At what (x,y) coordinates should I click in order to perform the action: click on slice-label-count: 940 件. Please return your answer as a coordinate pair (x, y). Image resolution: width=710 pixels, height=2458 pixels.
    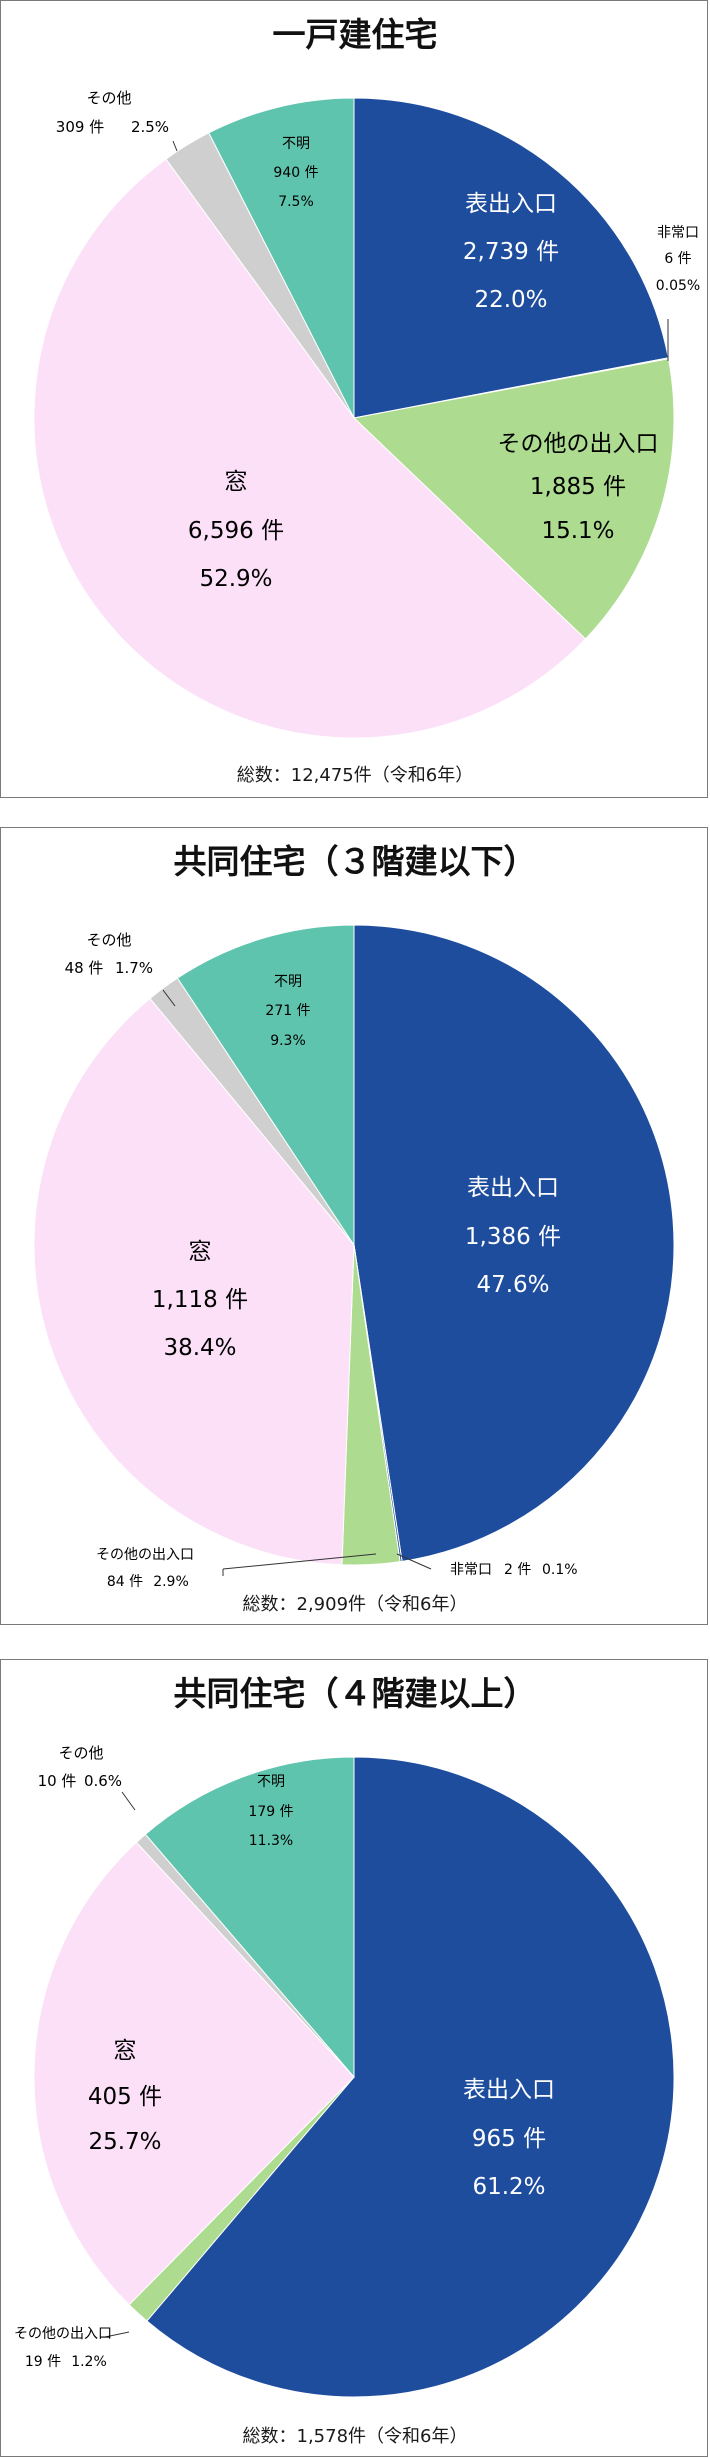
    Looking at the image, I should click on (295, 173).